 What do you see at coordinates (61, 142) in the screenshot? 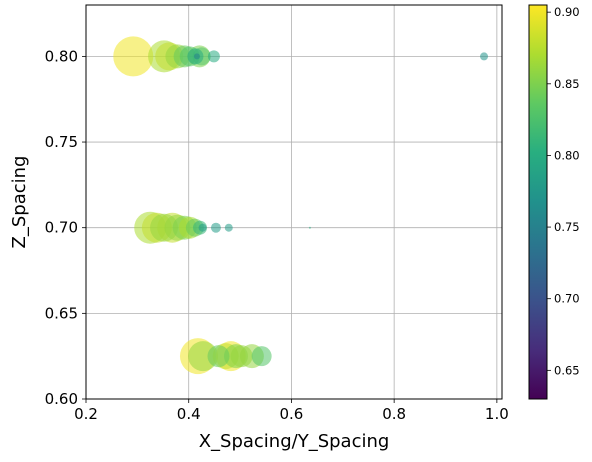
I see `y-tick-label: 0.75` at bounding box center [61, 142].